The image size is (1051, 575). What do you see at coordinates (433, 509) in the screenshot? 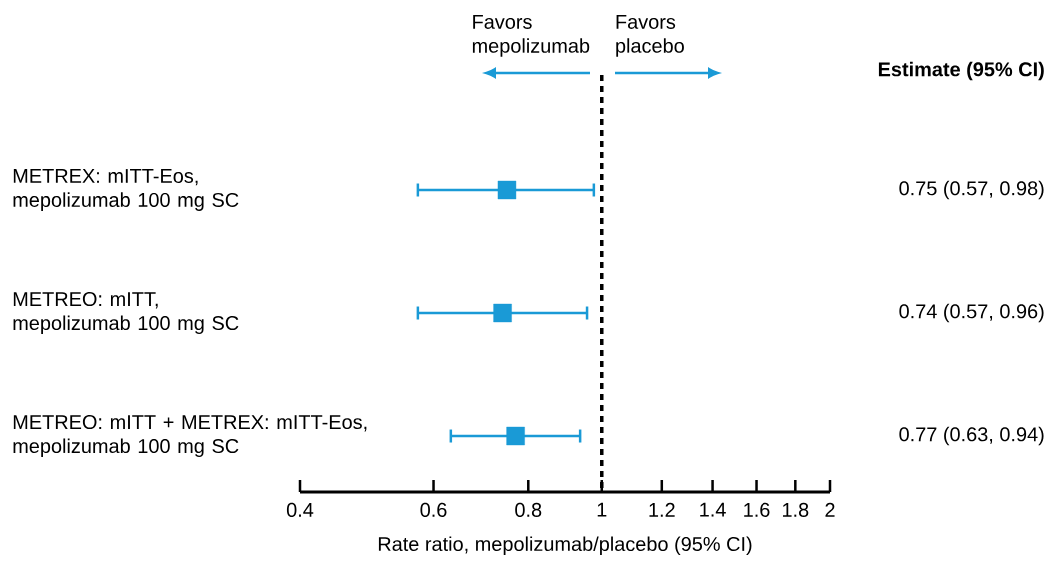
I see `x-tick-label: 0.6` at bounding box center [433, 509].